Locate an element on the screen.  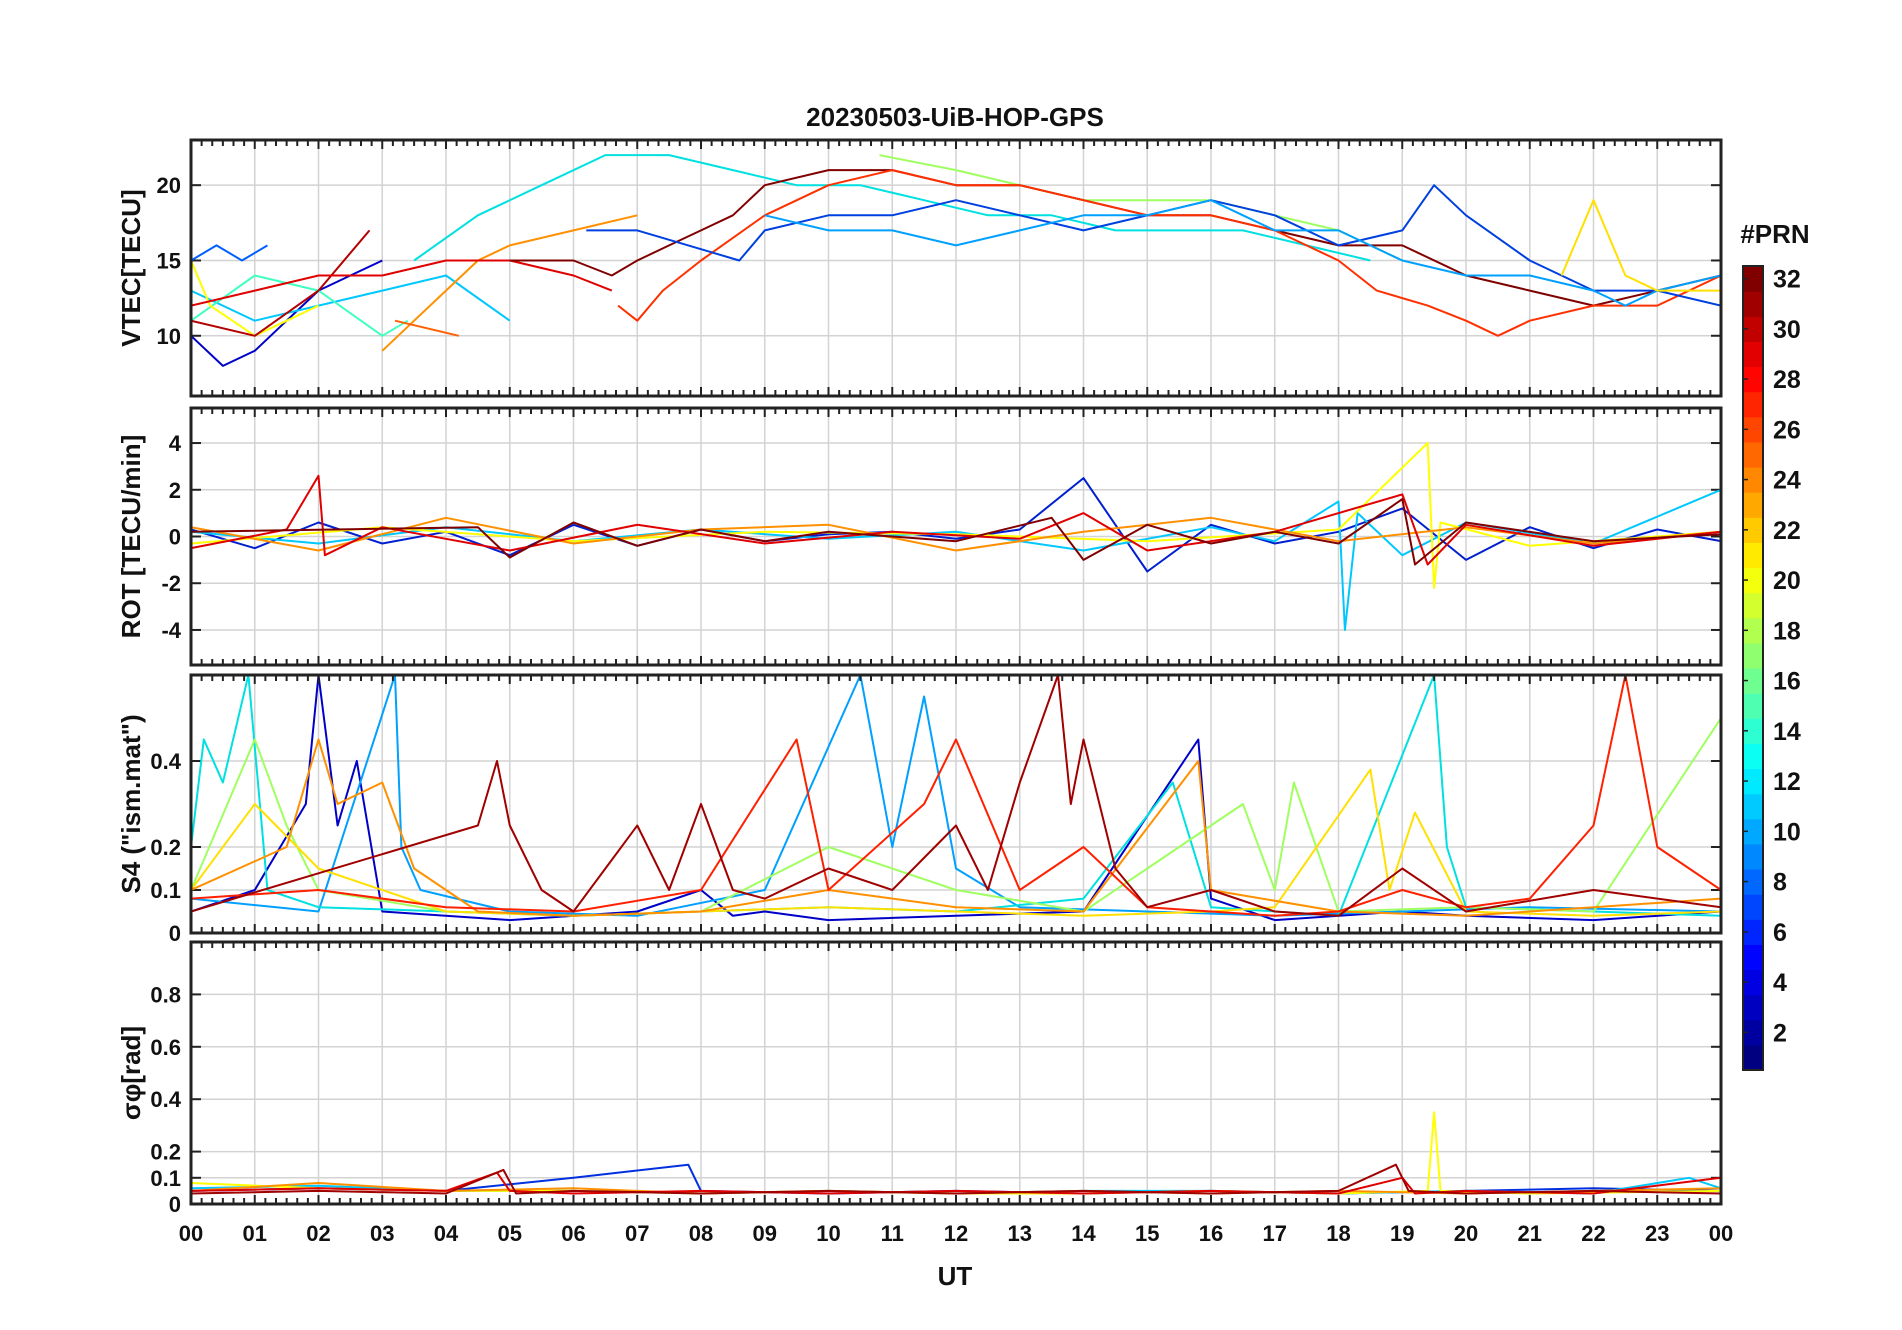
x-tick-label: 17 is located at coordinates (1275, 1233).